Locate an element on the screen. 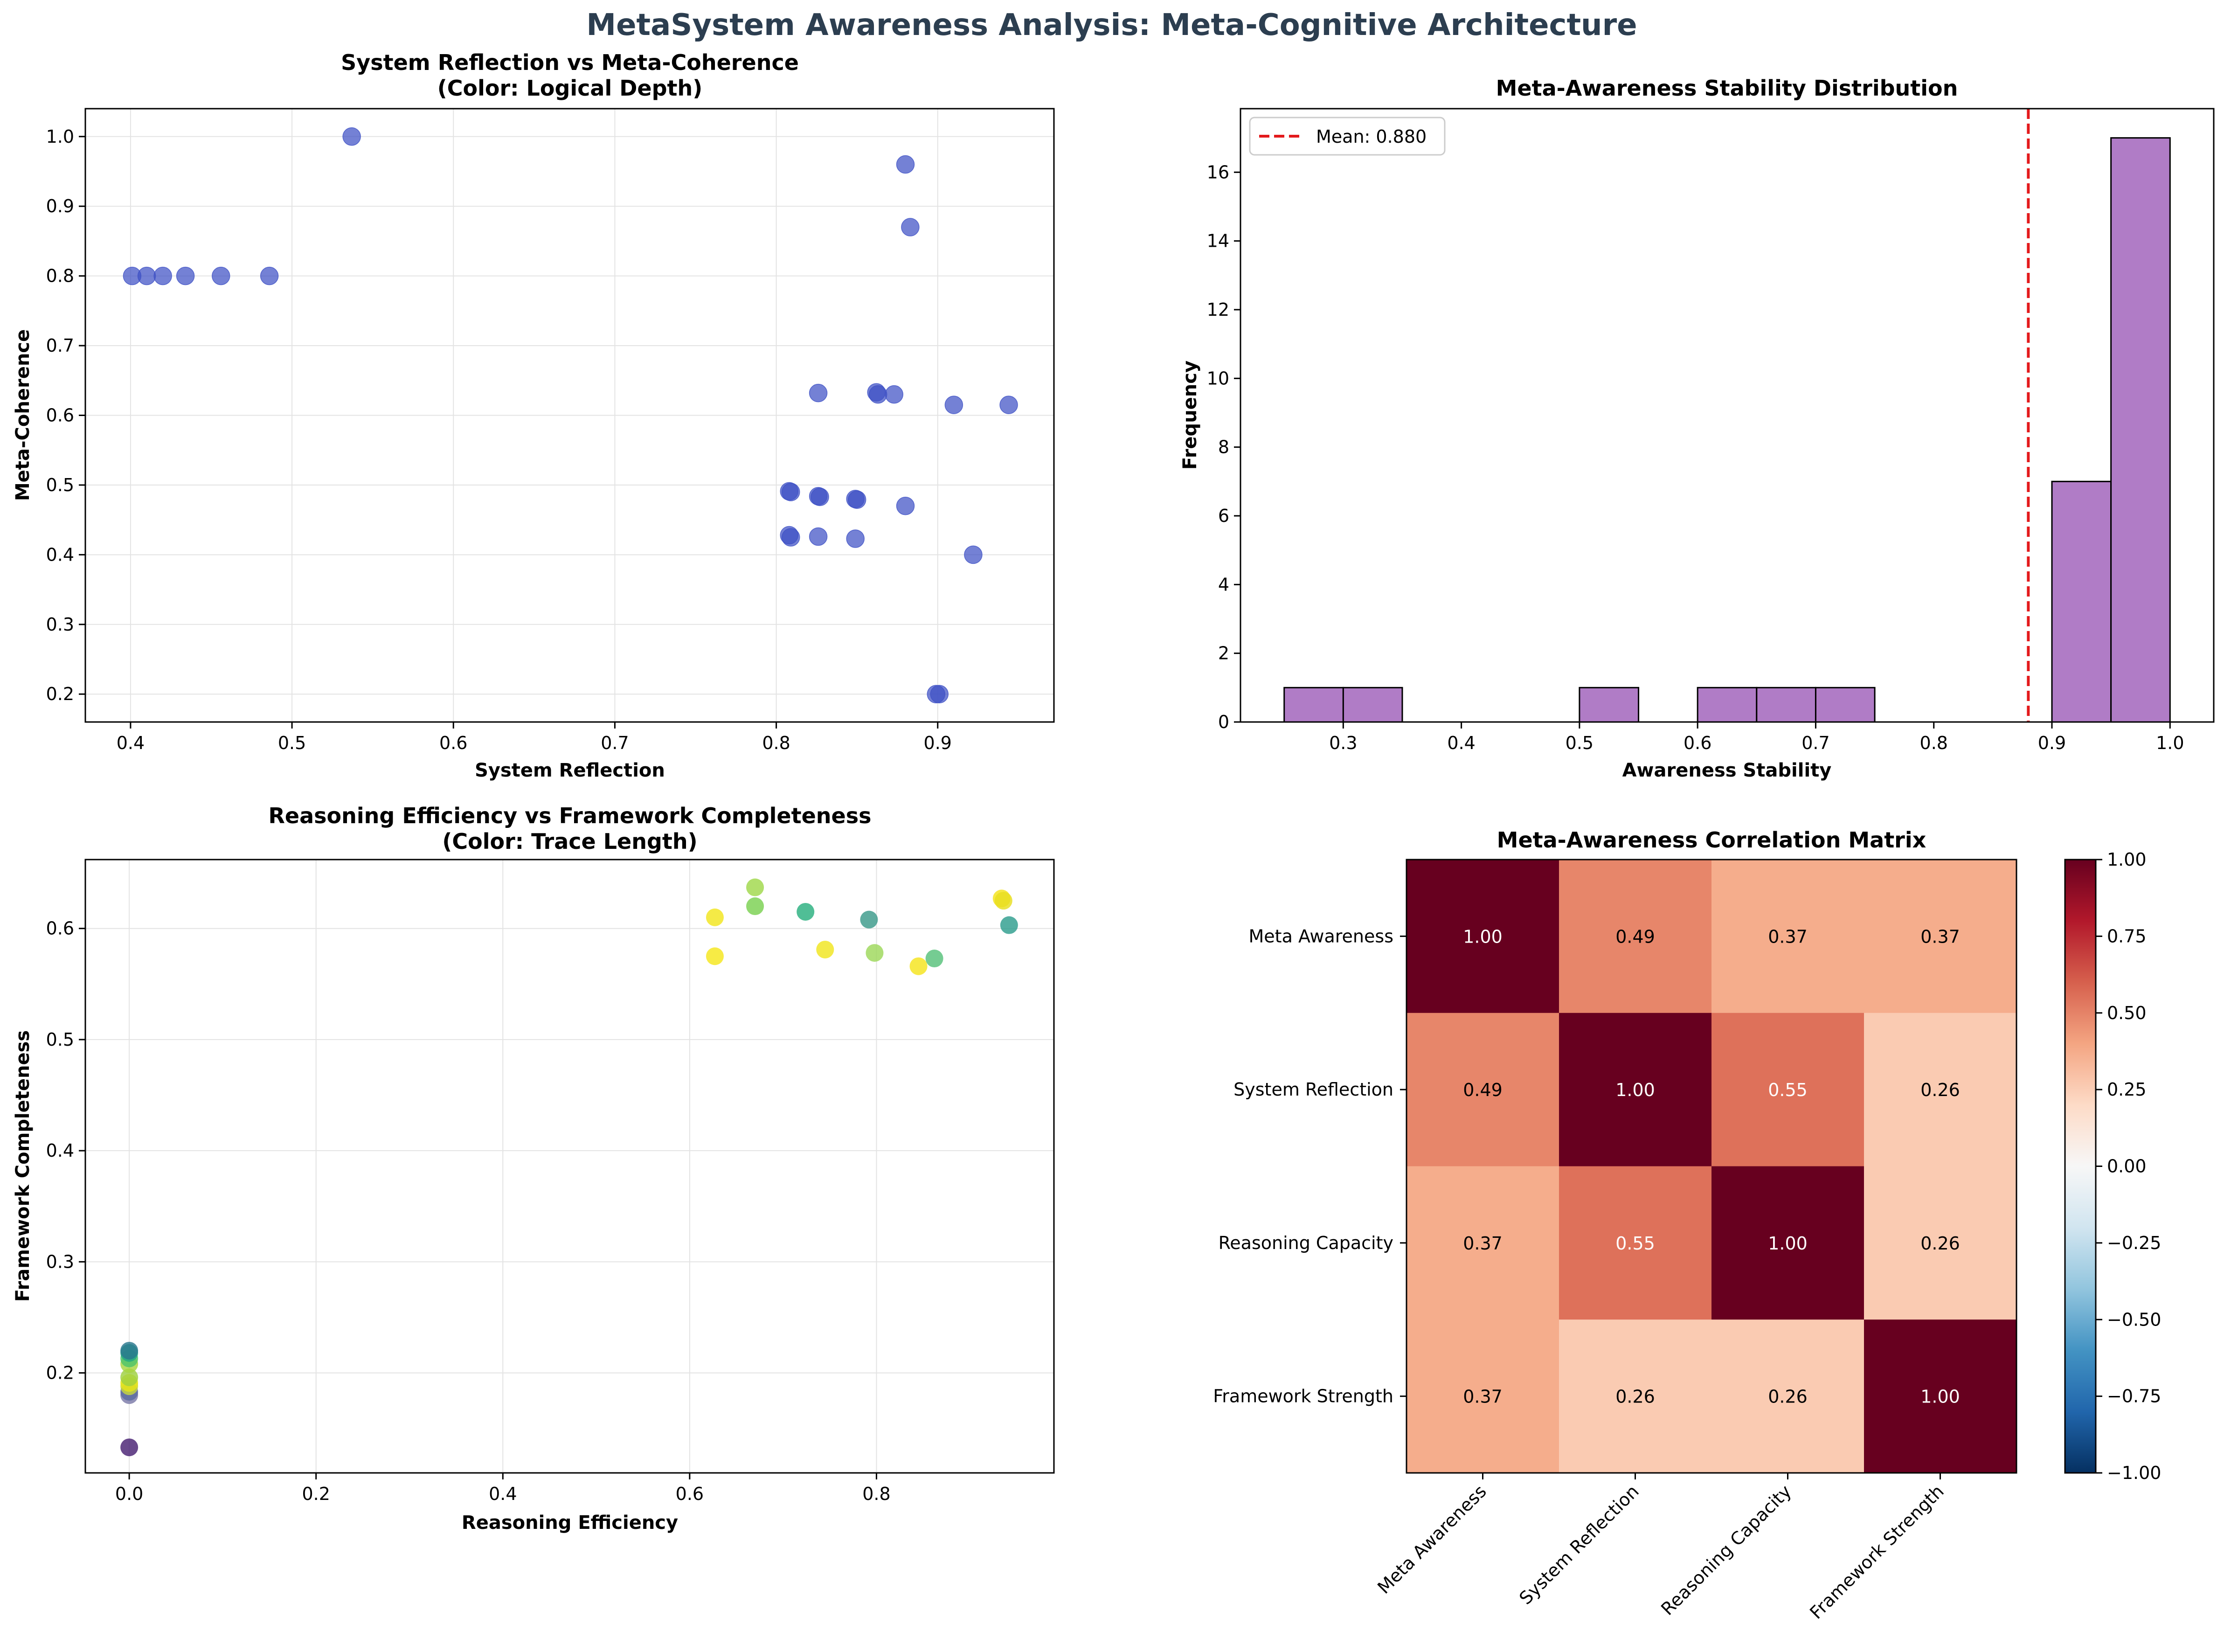 This screenshot has width=2224, height=1652. scatter1-ytick-label: 0.2 is located at coordinates (60, 694).